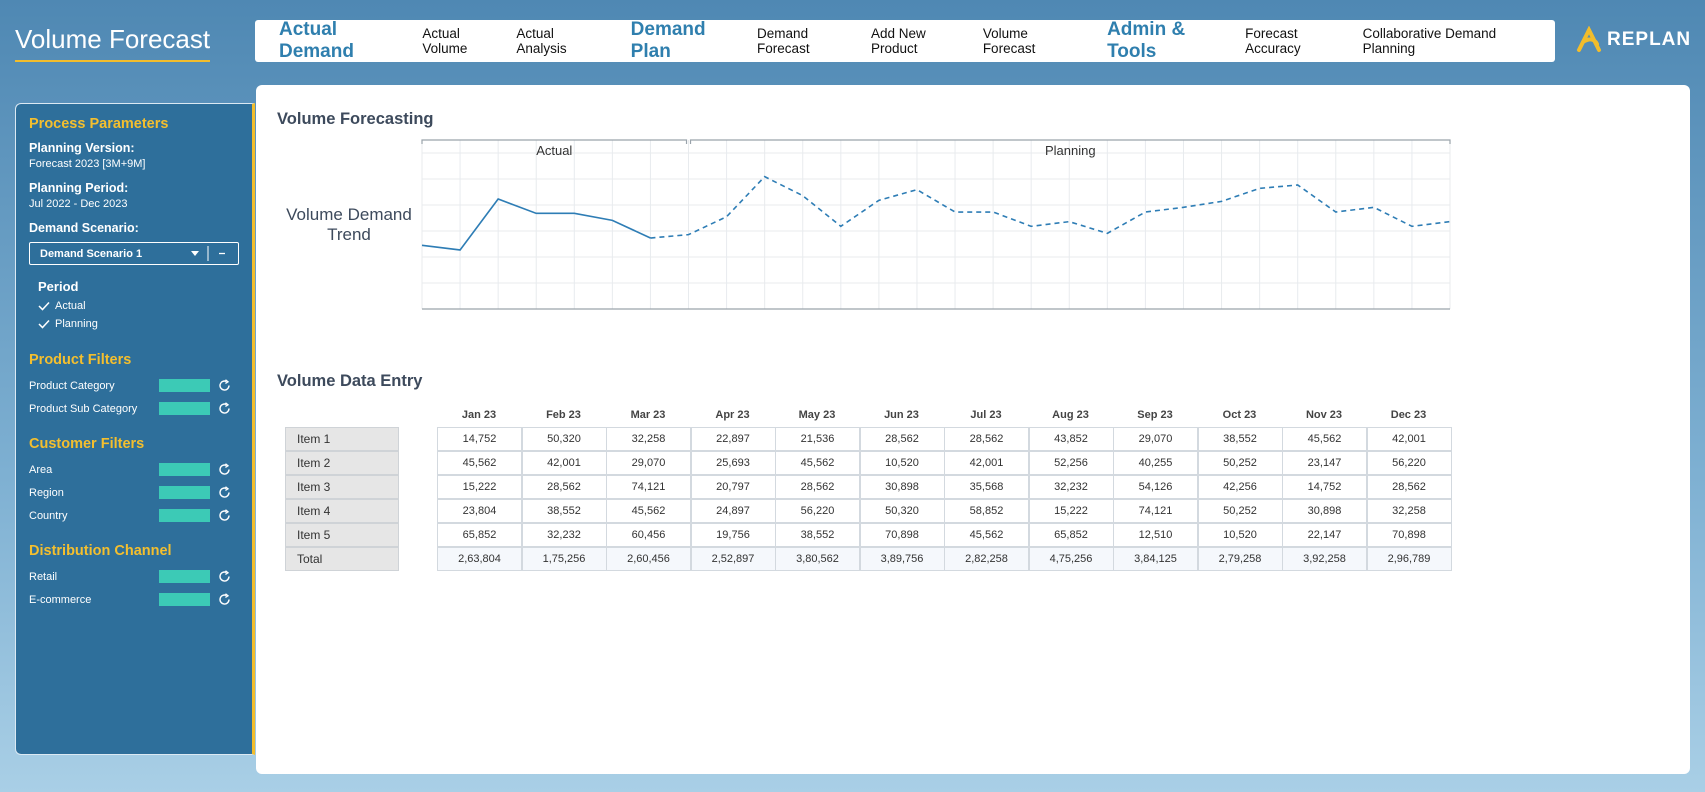 The width and height of the screenshot is (1705, 792). Describe the element at coordinates (1155, 463) in the screenshot. I see `table-cell: 40,255` at that location.